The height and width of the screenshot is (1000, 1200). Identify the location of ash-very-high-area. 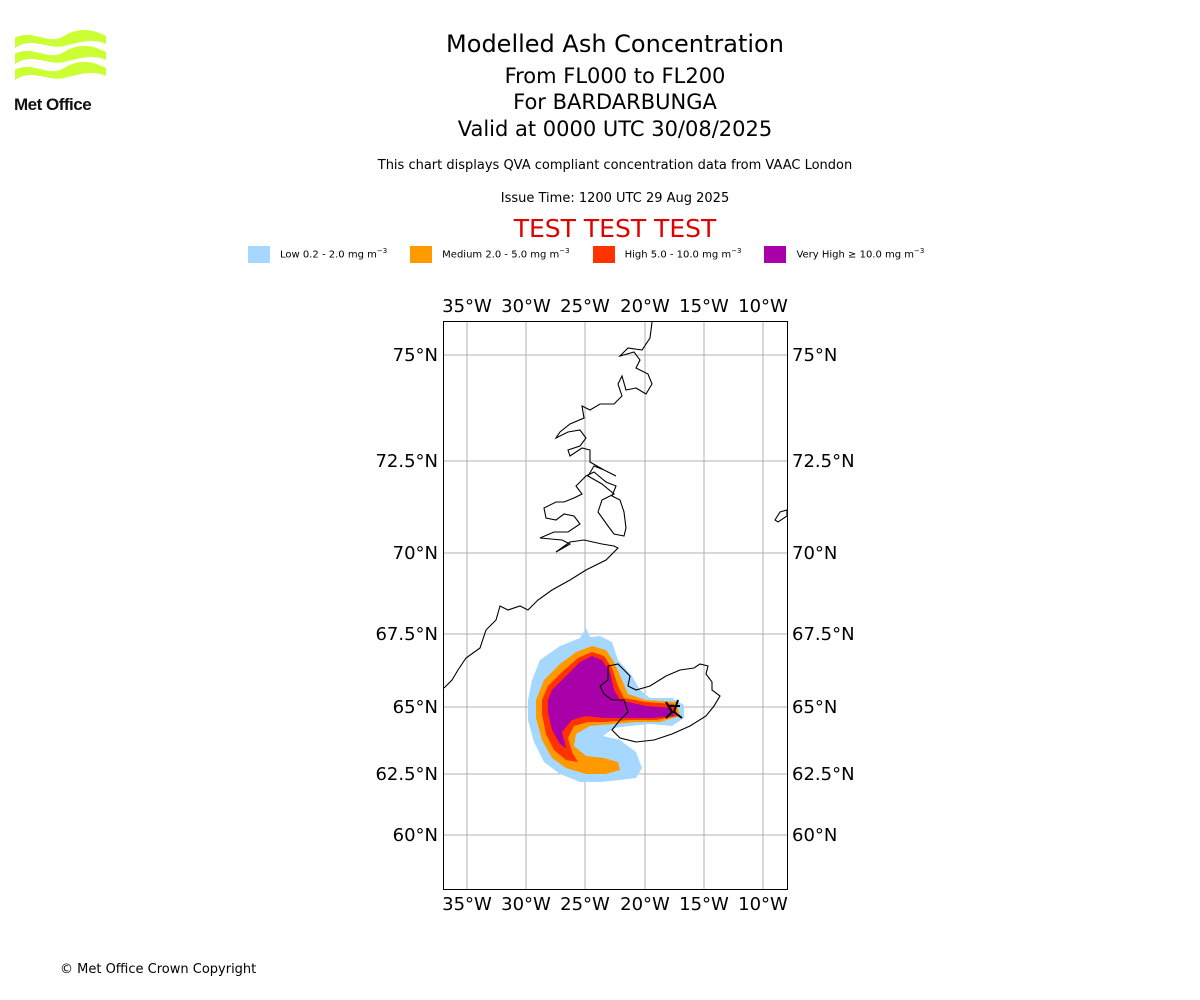
(611, 702).